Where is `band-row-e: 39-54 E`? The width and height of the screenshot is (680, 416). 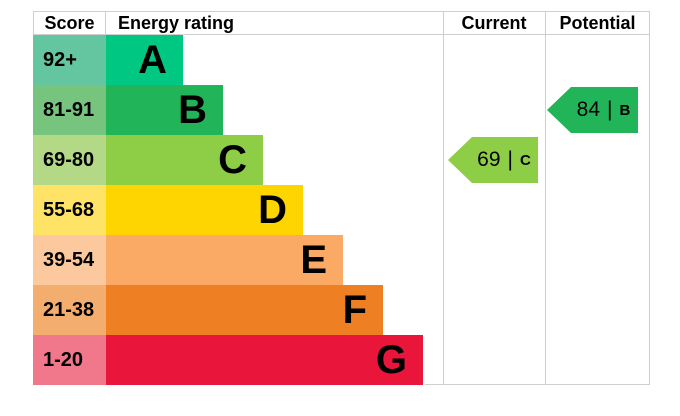 band-row-e: 39-54 E is located at coordinates (341, 260).